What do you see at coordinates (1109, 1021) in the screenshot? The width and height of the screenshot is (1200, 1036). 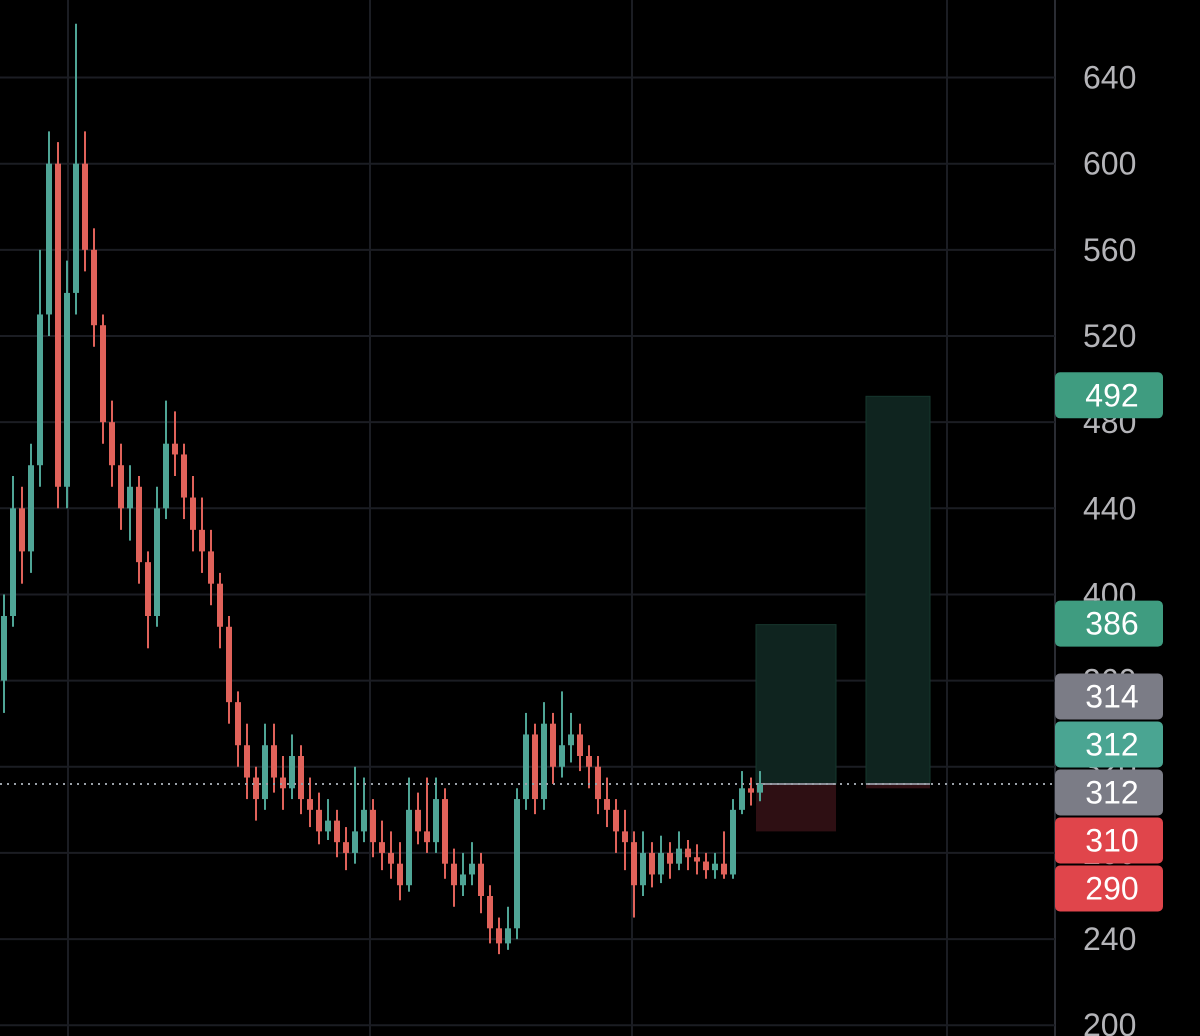 I see `y-tick-label: 200` at bounding box center [1109, 1021].